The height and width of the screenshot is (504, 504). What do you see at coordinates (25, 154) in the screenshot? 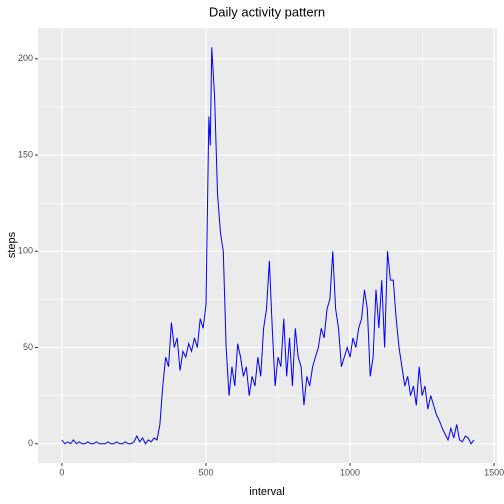
I see `y-tick-label: 150` at bounding box center [25, 154].